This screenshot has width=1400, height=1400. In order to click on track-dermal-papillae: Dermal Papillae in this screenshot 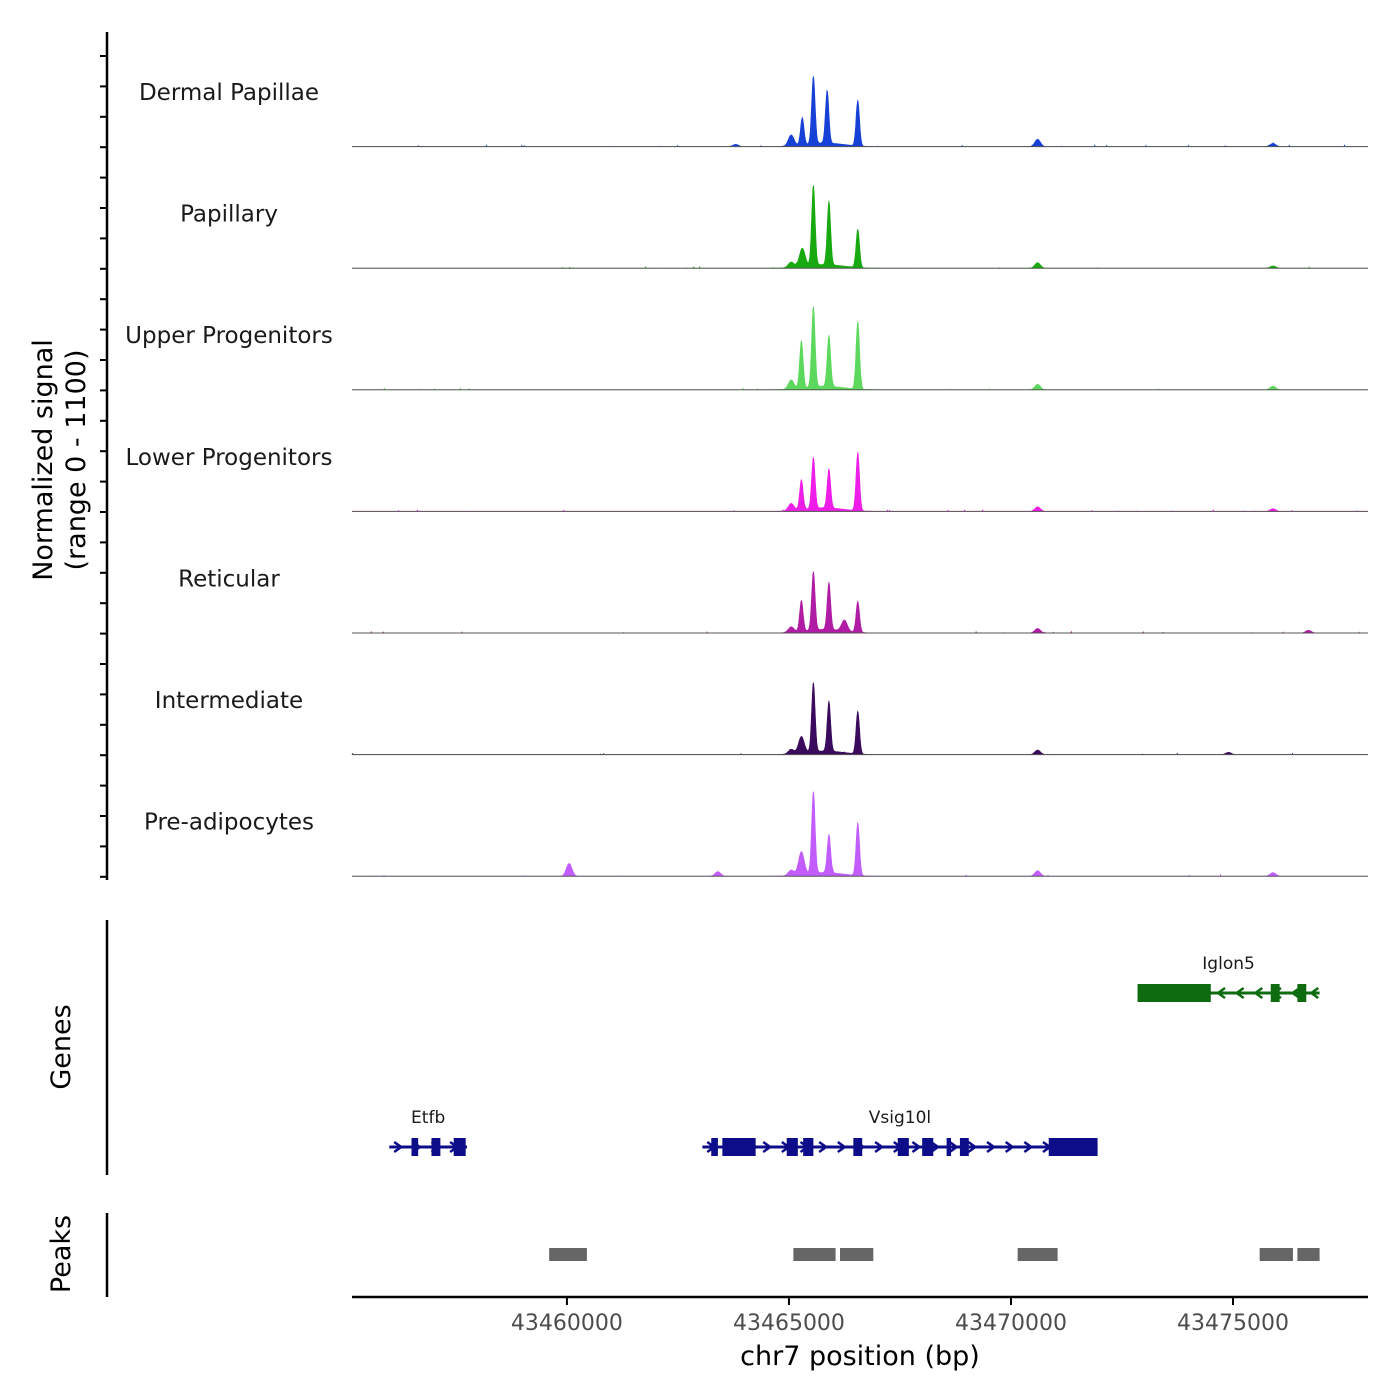, I will do `click(753, 112)`.